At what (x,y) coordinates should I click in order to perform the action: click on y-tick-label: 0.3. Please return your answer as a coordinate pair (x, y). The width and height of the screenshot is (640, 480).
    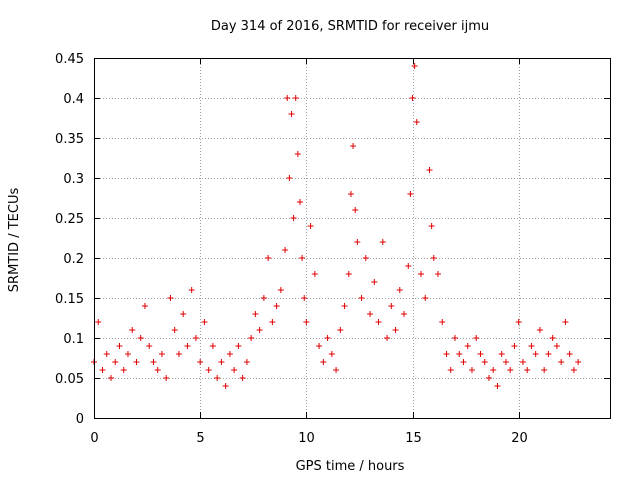
    Looking at the image, I should click on (73, 179).